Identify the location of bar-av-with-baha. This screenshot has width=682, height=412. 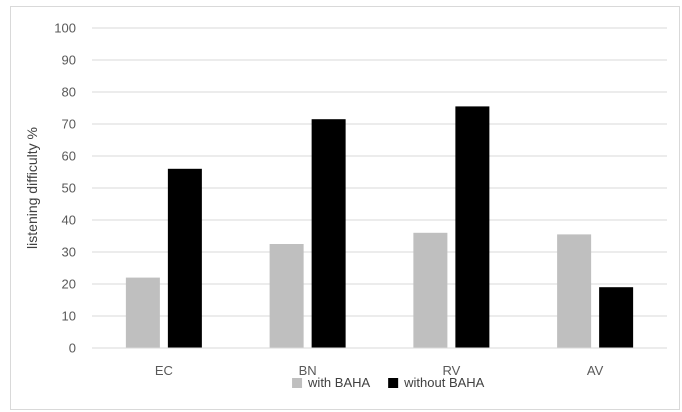
(574, 291).